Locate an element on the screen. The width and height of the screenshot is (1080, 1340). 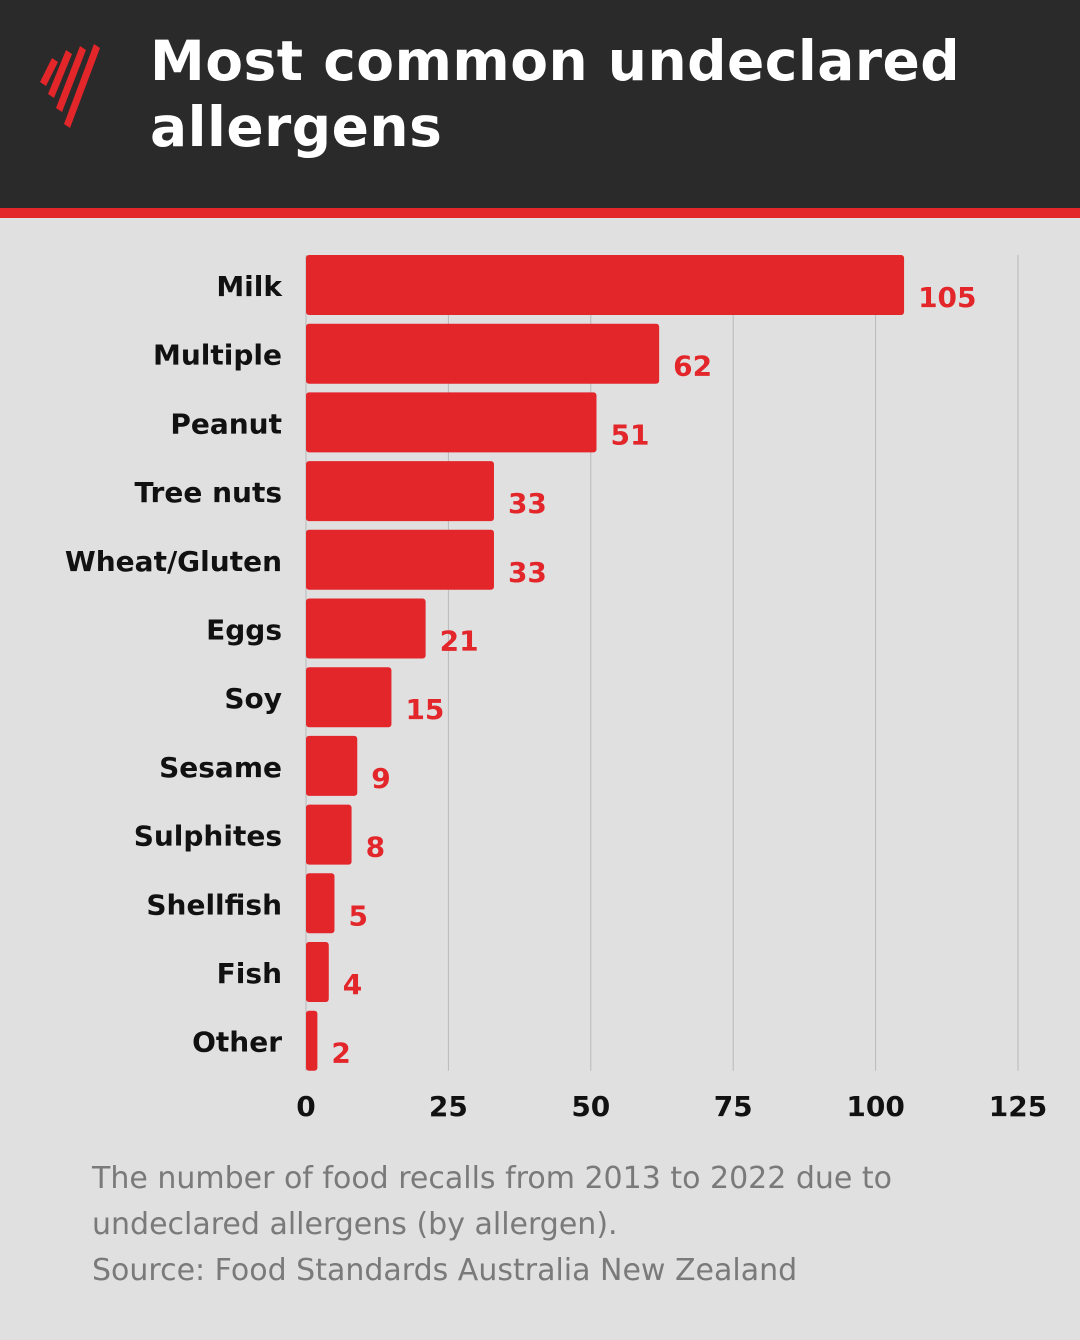
value-label: 51 is located at coordinates (629, 434).